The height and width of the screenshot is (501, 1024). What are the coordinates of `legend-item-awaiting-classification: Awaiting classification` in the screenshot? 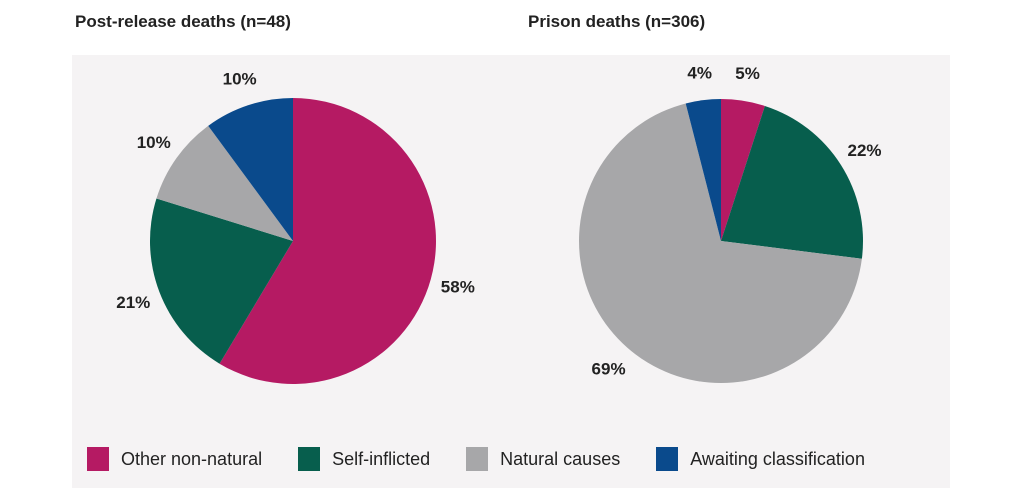 It's located at (760, 459).